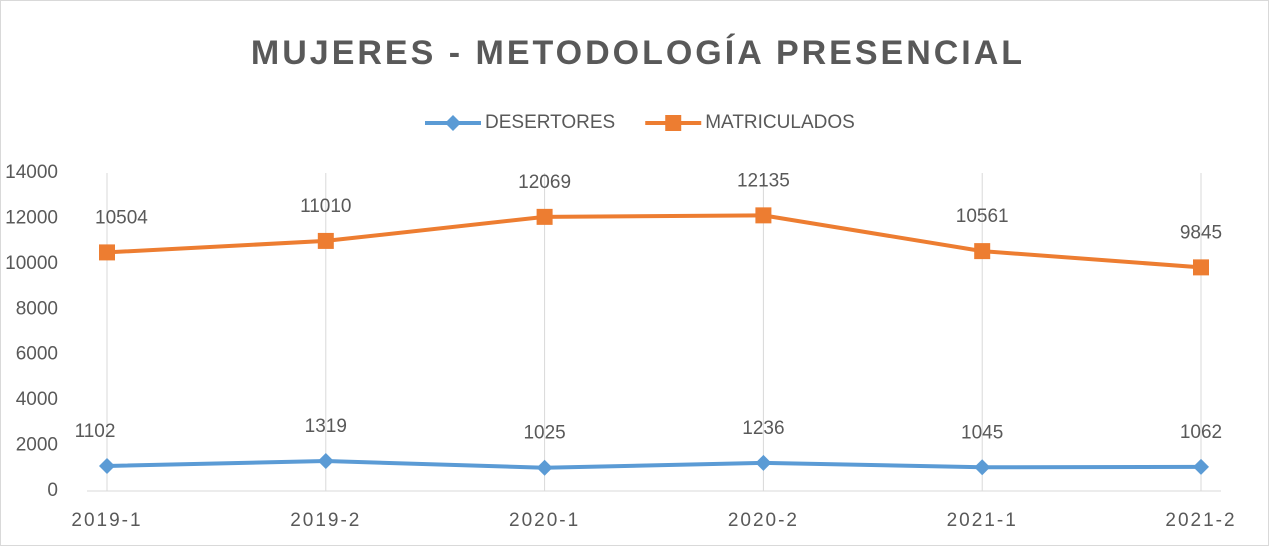  Describe the element at coordinates (1201, 432) in the screenshot. I see `data-label: 1062` at that location.